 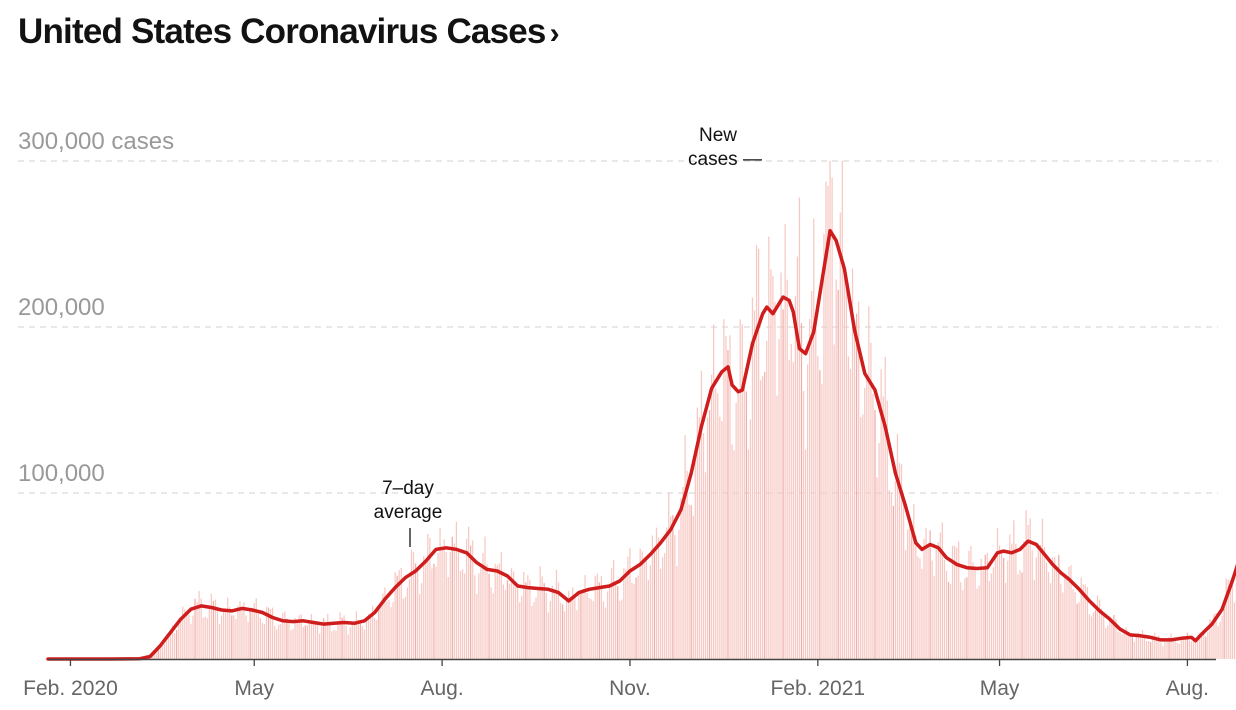 I want to click on y-tick-label-0: 300,000 cases, so click(x=96, y=141).